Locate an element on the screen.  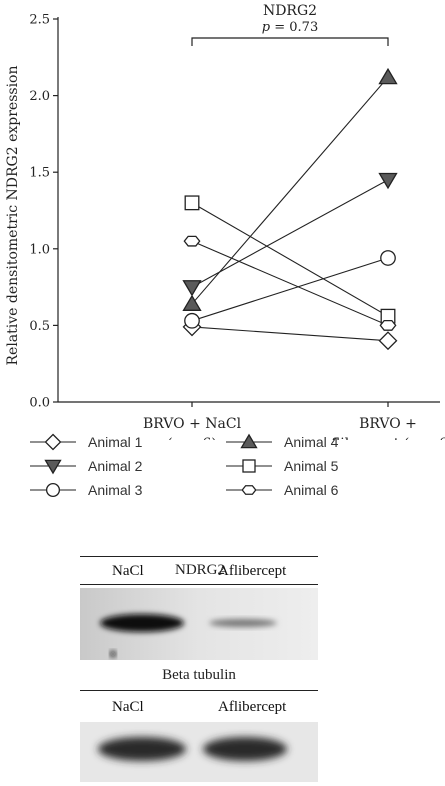
band-tubulin-aflibercept is located at coordinates (245, 749).